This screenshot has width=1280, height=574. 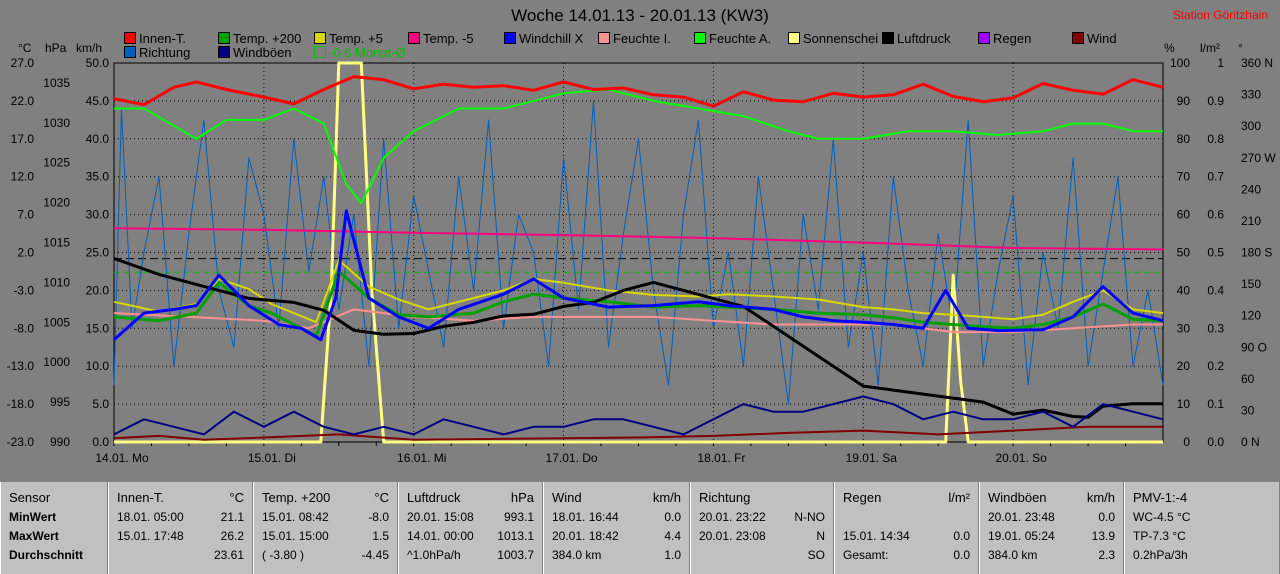 What do you see at coordinates (924, 38) in the screenshot?
I see `legend-label: Luftdruck` at bounding box center [924, 38].